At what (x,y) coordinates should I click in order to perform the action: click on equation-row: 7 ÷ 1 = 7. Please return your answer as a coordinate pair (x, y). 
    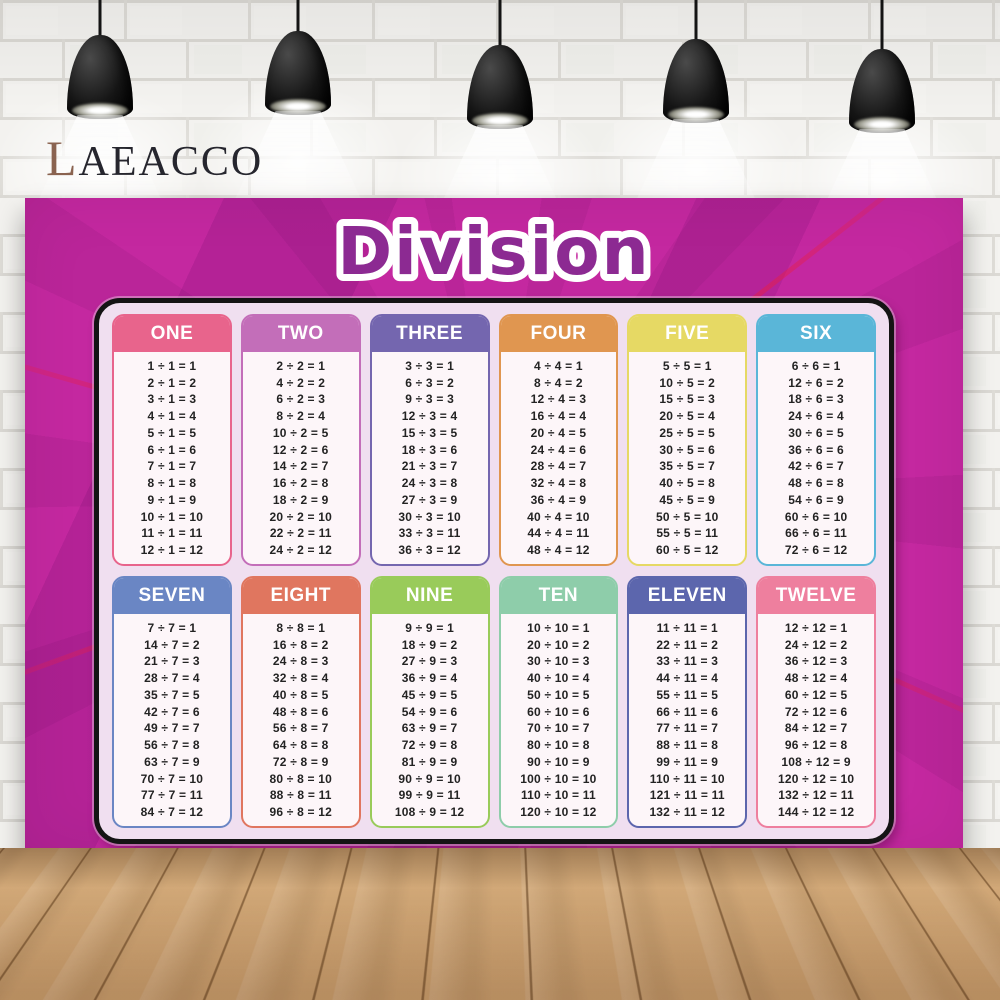
    Looking at the image, I should click on (172, 466).